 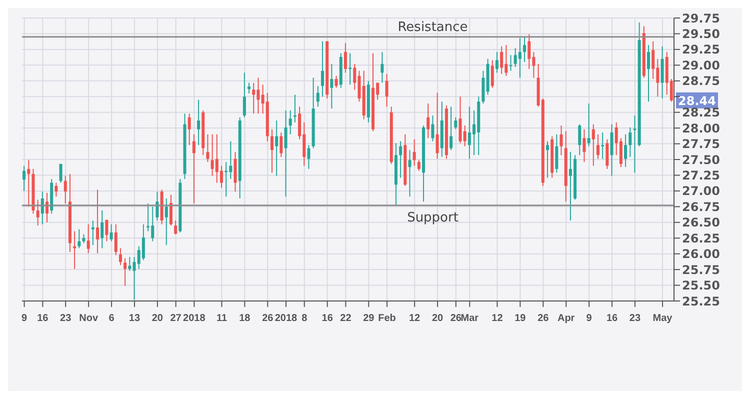 I want to click on y-tick-label: 28.00, so click(x=701, y=128).